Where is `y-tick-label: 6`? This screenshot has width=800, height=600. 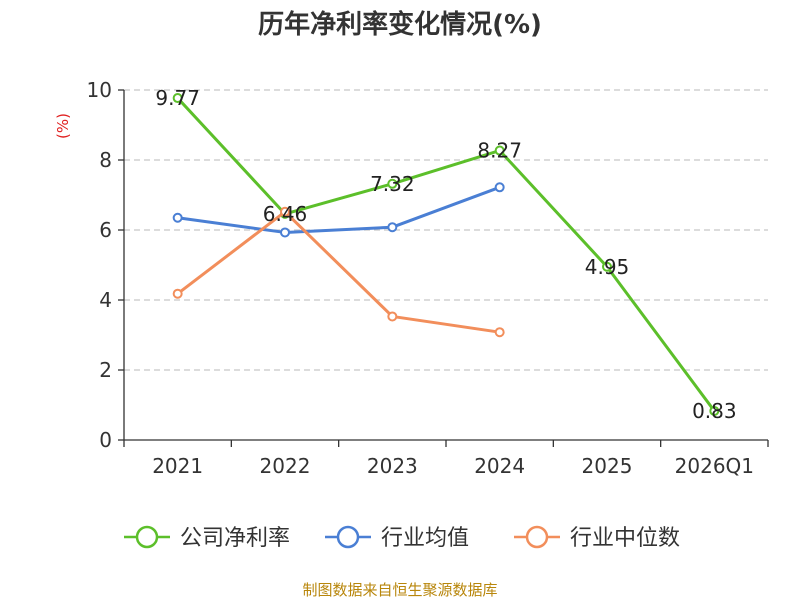
y-tick-label: 6 is located at coordinates (105, 230).